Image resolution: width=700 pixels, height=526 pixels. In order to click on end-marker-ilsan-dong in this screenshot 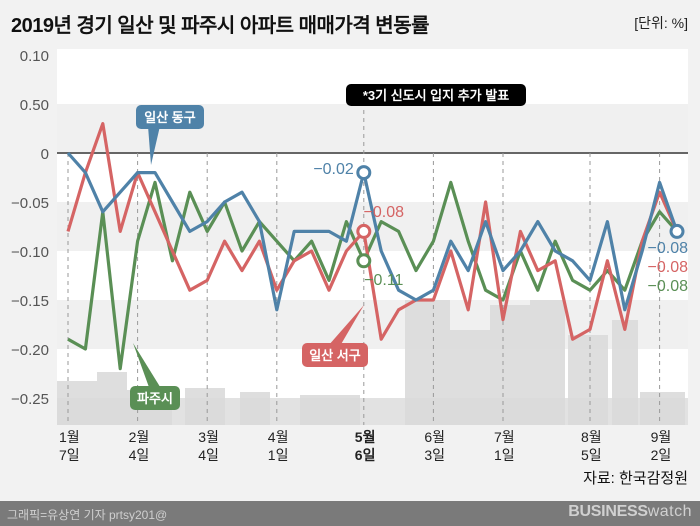, I will do `click(677, 231)`.